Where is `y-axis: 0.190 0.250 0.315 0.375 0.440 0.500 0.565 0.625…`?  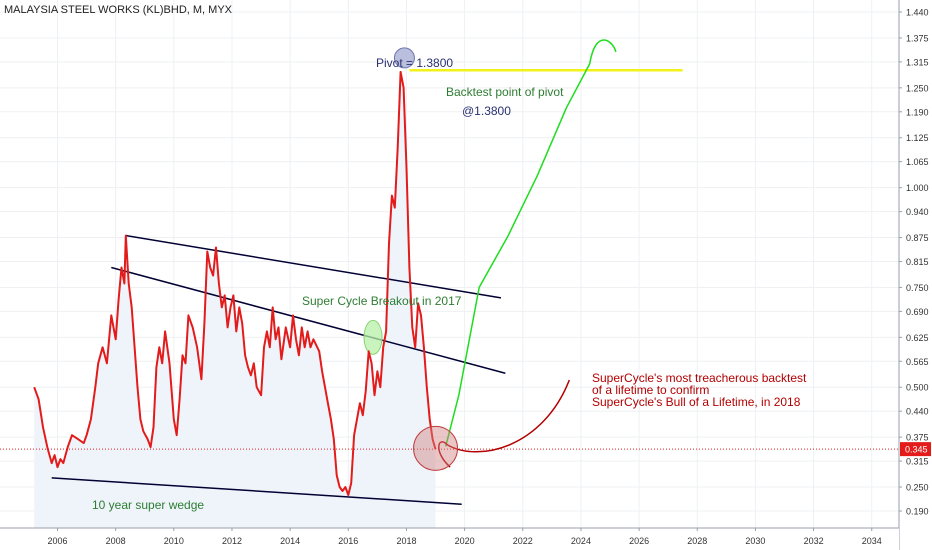 y-axis: 0.190 0.250 0.315 0.375 0.440 0.500 0.565 0.625… is located at coordinates (915, 275).